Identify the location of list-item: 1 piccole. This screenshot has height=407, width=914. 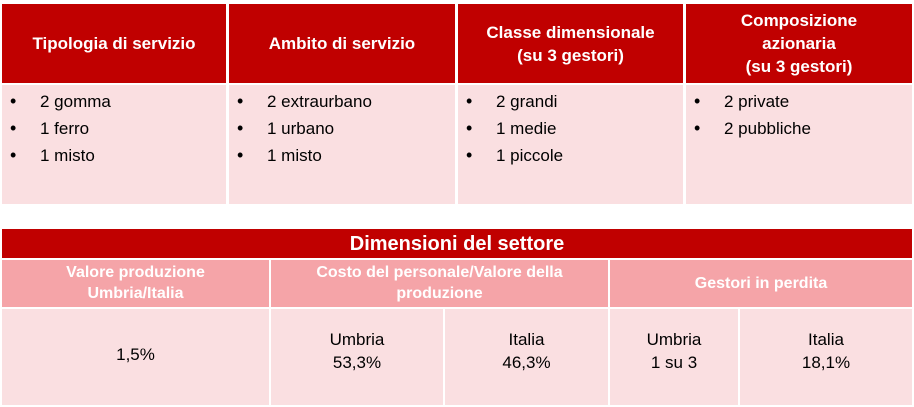
(574, 155).